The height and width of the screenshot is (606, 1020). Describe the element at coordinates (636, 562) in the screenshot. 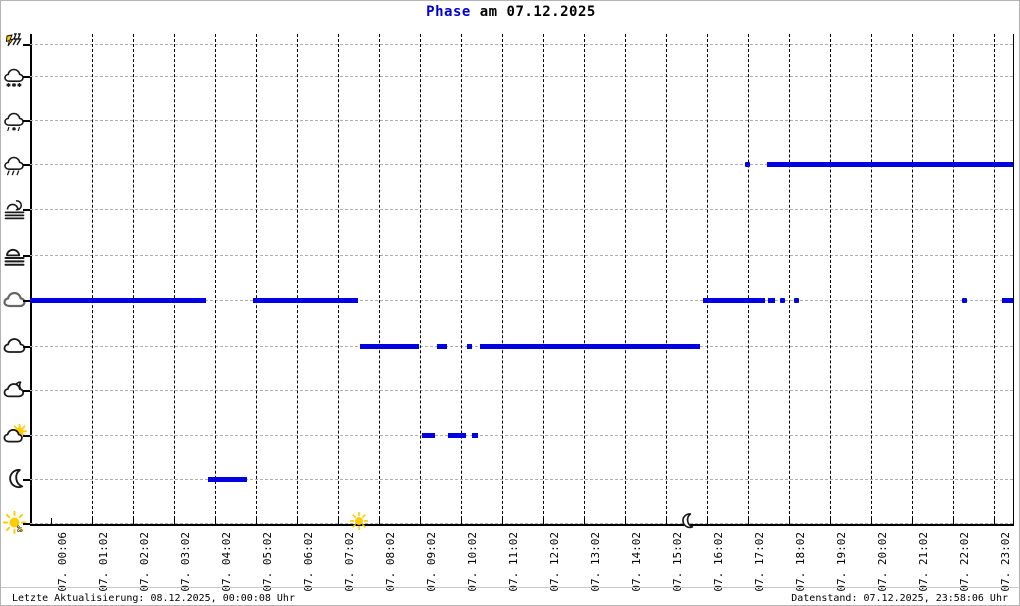

I see `x-axis-label: 07. 14:02` at that location.